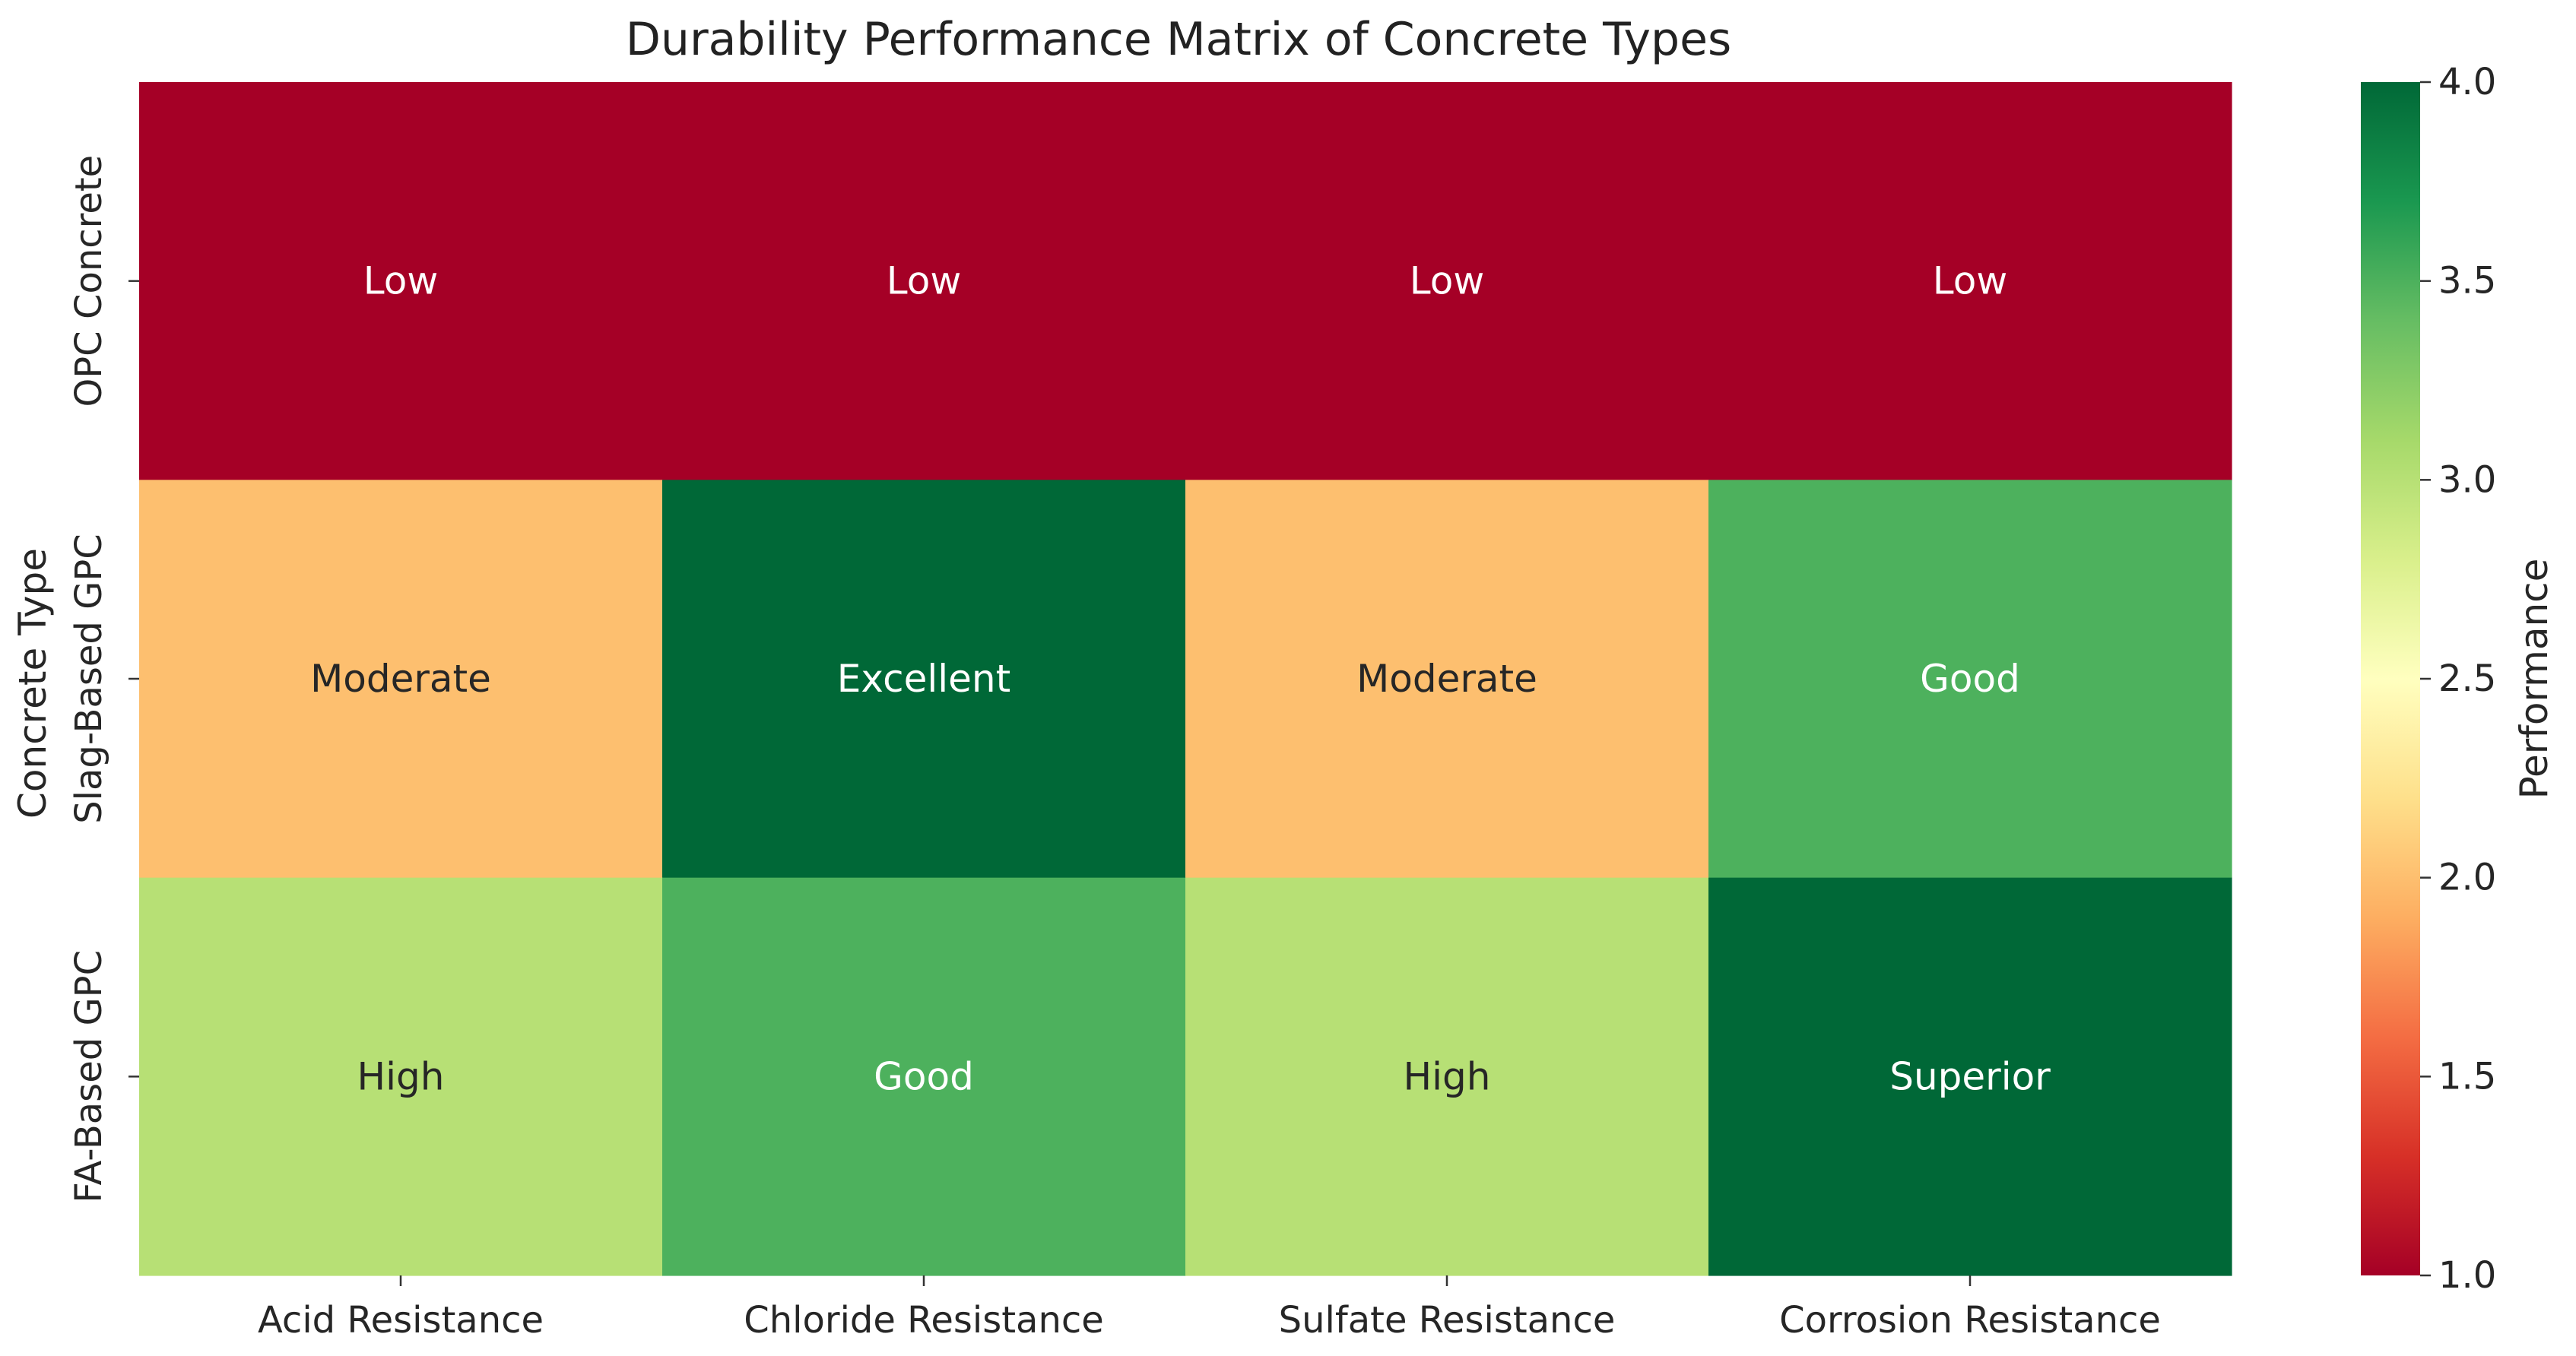  I want to click on cell-annotation: Superior, so click(1970, 1076).